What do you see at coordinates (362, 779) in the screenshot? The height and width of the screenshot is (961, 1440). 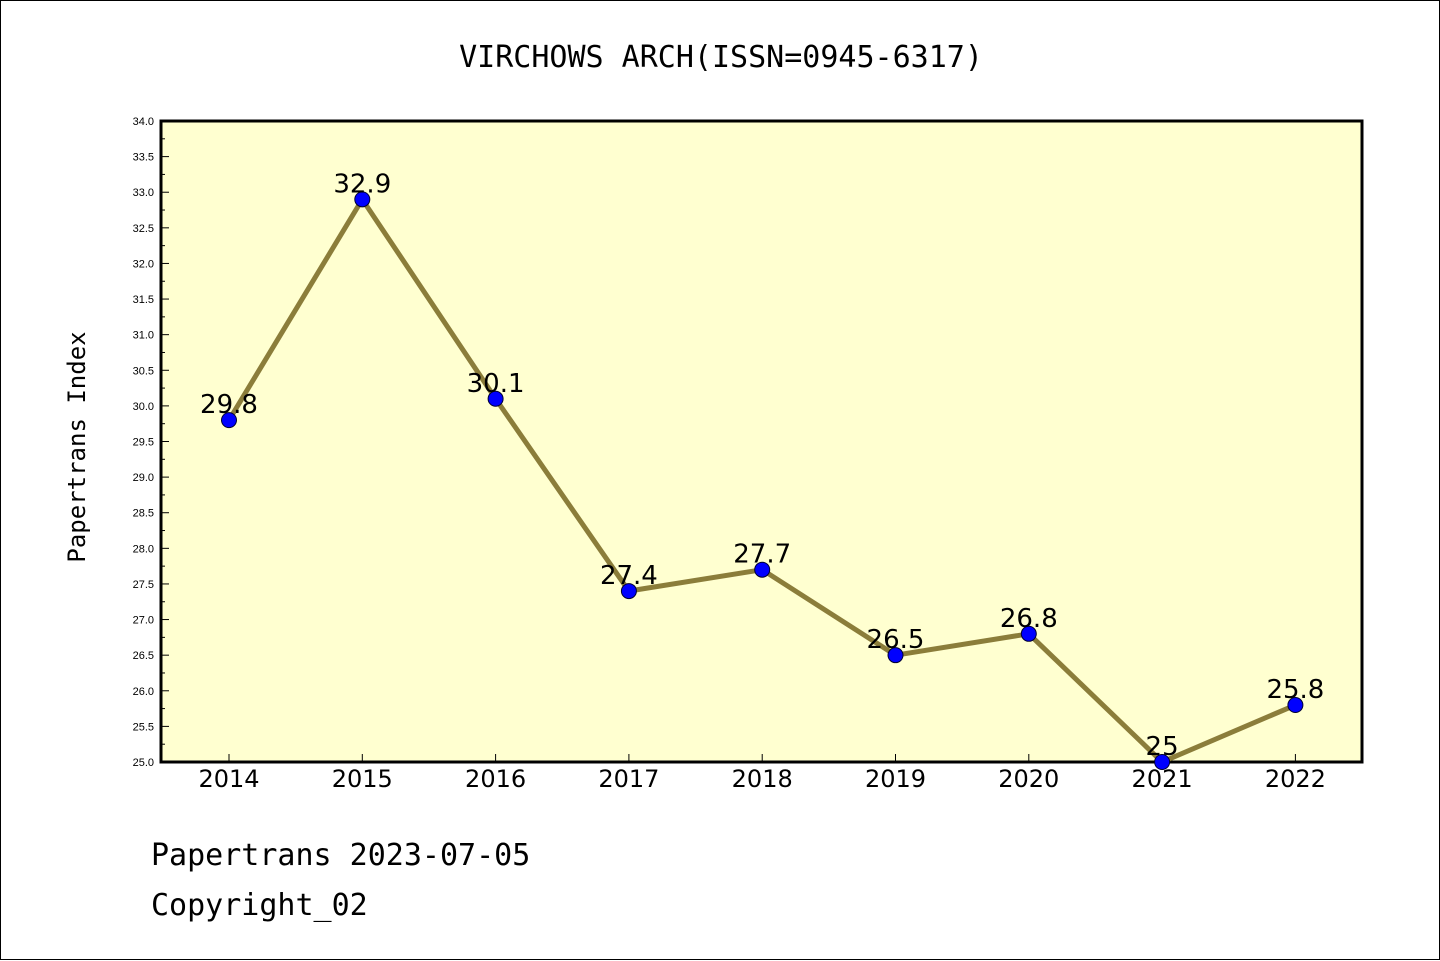 I see `x-tick-label: 2015` at bounding box center [362, 779].